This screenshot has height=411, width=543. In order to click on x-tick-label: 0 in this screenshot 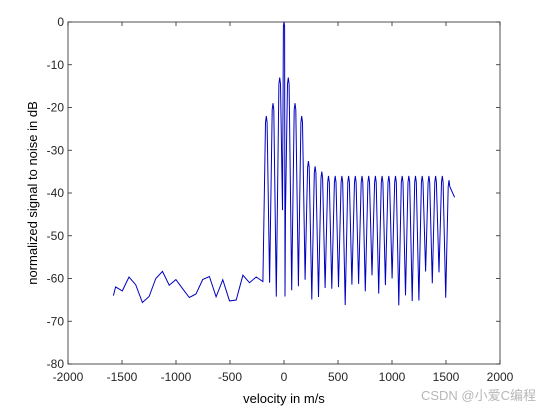, I will do `click(284, 377)`.